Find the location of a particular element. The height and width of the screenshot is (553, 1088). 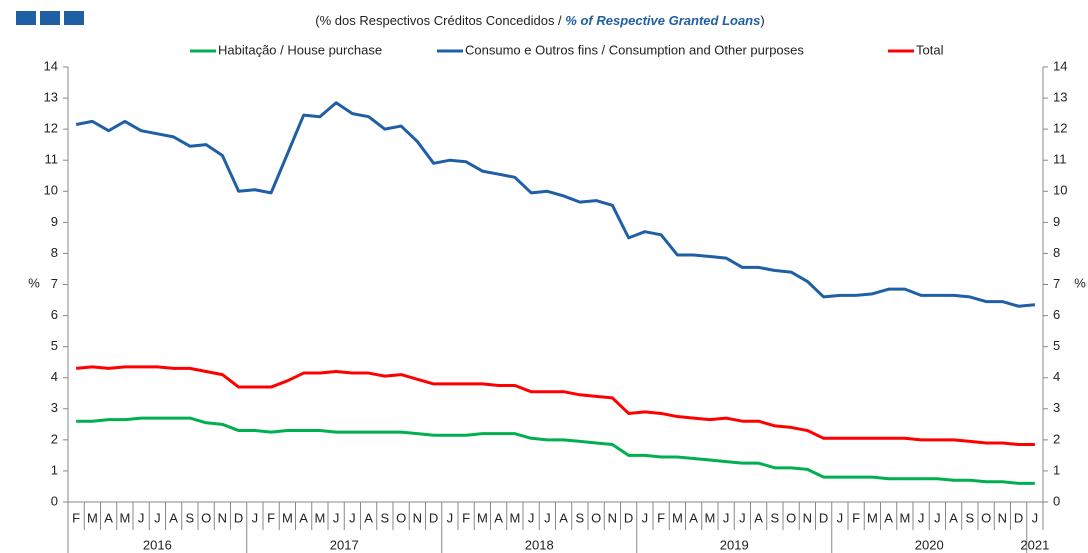

series-line is located at coordinates (555, 406).